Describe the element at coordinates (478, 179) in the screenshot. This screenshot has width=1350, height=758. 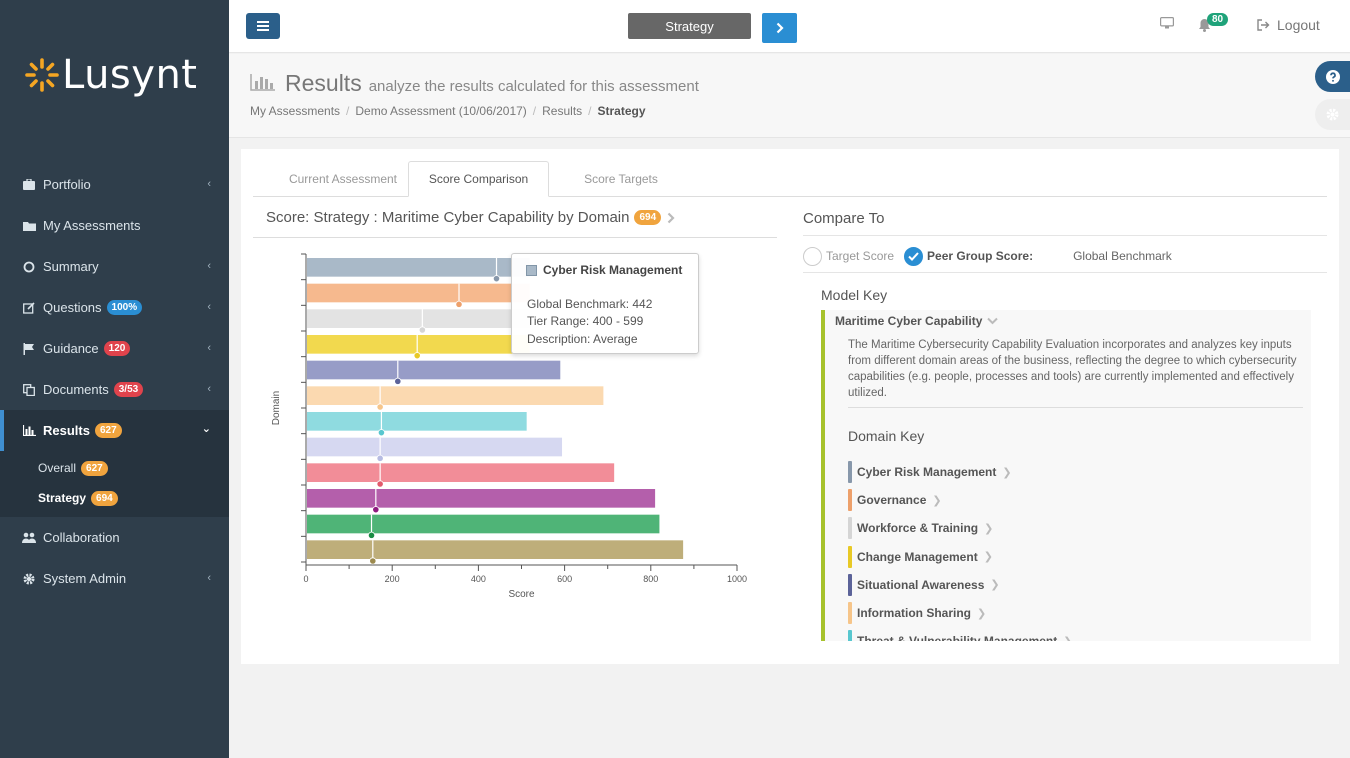
I see `tab-score-comparison: Score Comparison` at that location.